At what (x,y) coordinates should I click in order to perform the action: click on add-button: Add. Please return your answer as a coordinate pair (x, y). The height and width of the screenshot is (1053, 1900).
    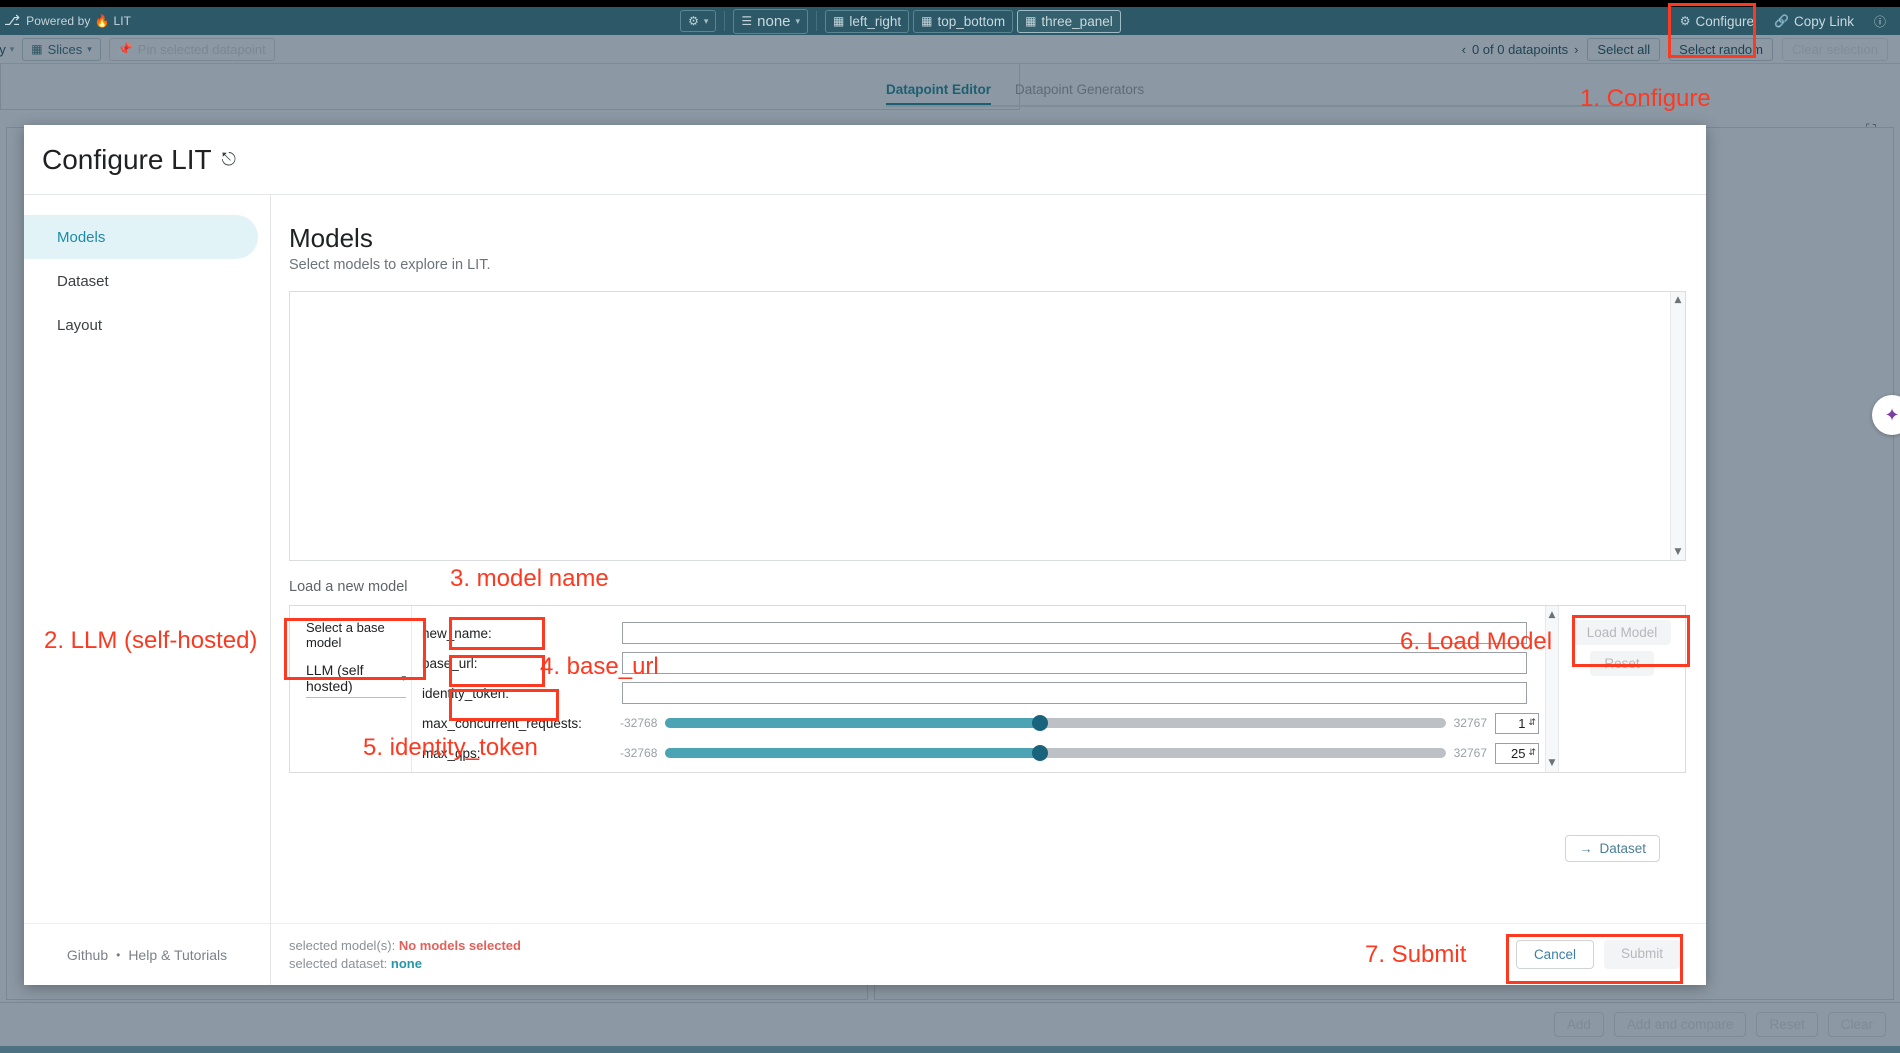
    Looking at the image, I should click on (1578, 1024).